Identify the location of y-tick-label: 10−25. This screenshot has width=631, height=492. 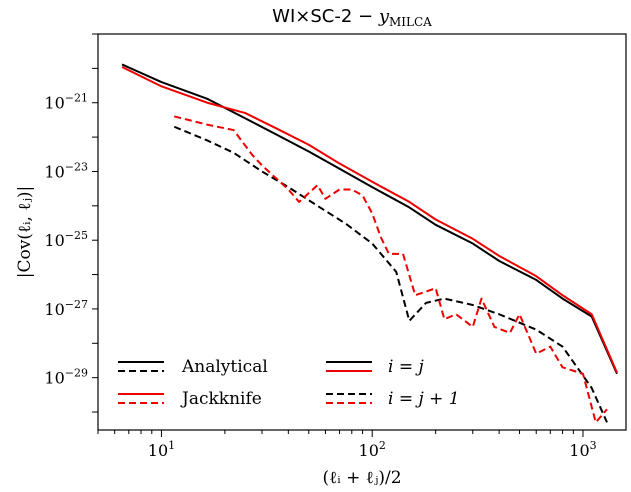
(66, 239).